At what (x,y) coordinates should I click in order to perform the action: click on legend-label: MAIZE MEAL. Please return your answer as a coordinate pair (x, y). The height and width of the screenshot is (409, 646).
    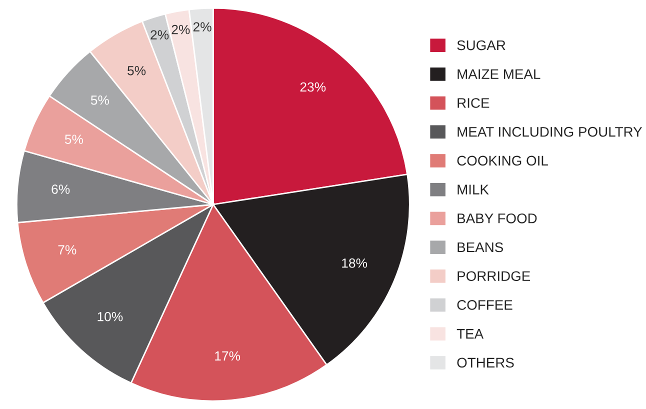
    Looking at the image, I should click on (499, 74).